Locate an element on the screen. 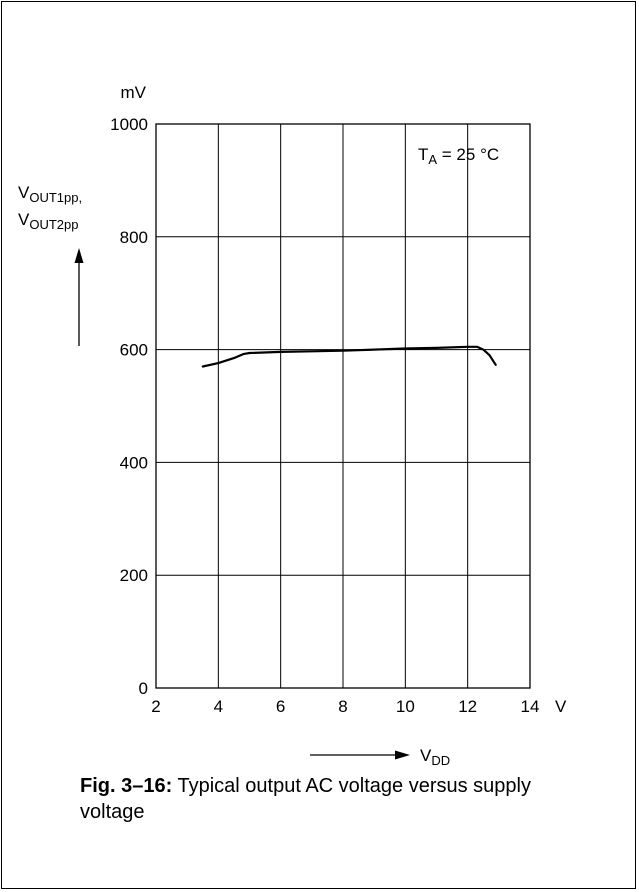 This screenshot has height=892, width=639. y-unit-label: mV is located at coordinates (134, 92).